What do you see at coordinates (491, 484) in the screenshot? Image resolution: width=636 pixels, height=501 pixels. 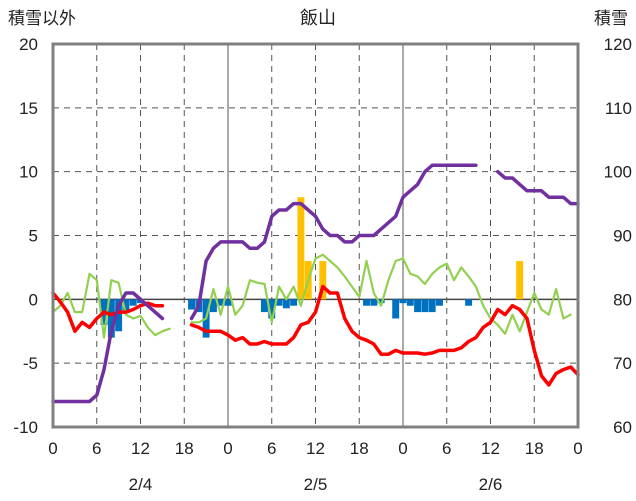 I see `date-label: 2/6` at bounding box center [491, 484].